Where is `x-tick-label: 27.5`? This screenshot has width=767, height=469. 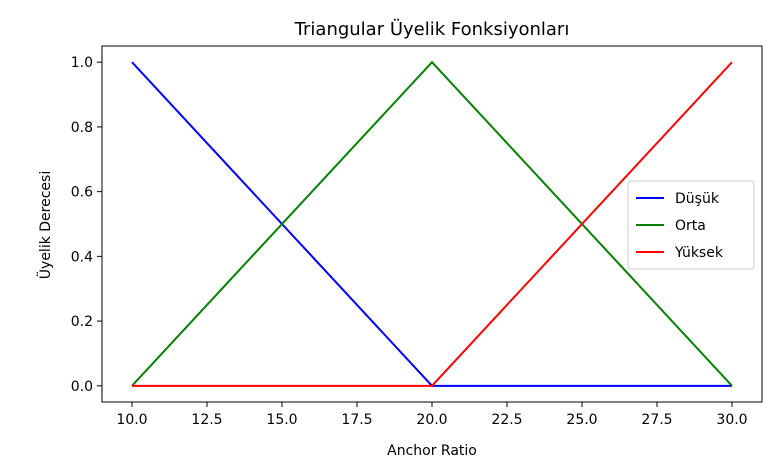
x-tick-label: 27.5 is located at coordinates (656, 420).